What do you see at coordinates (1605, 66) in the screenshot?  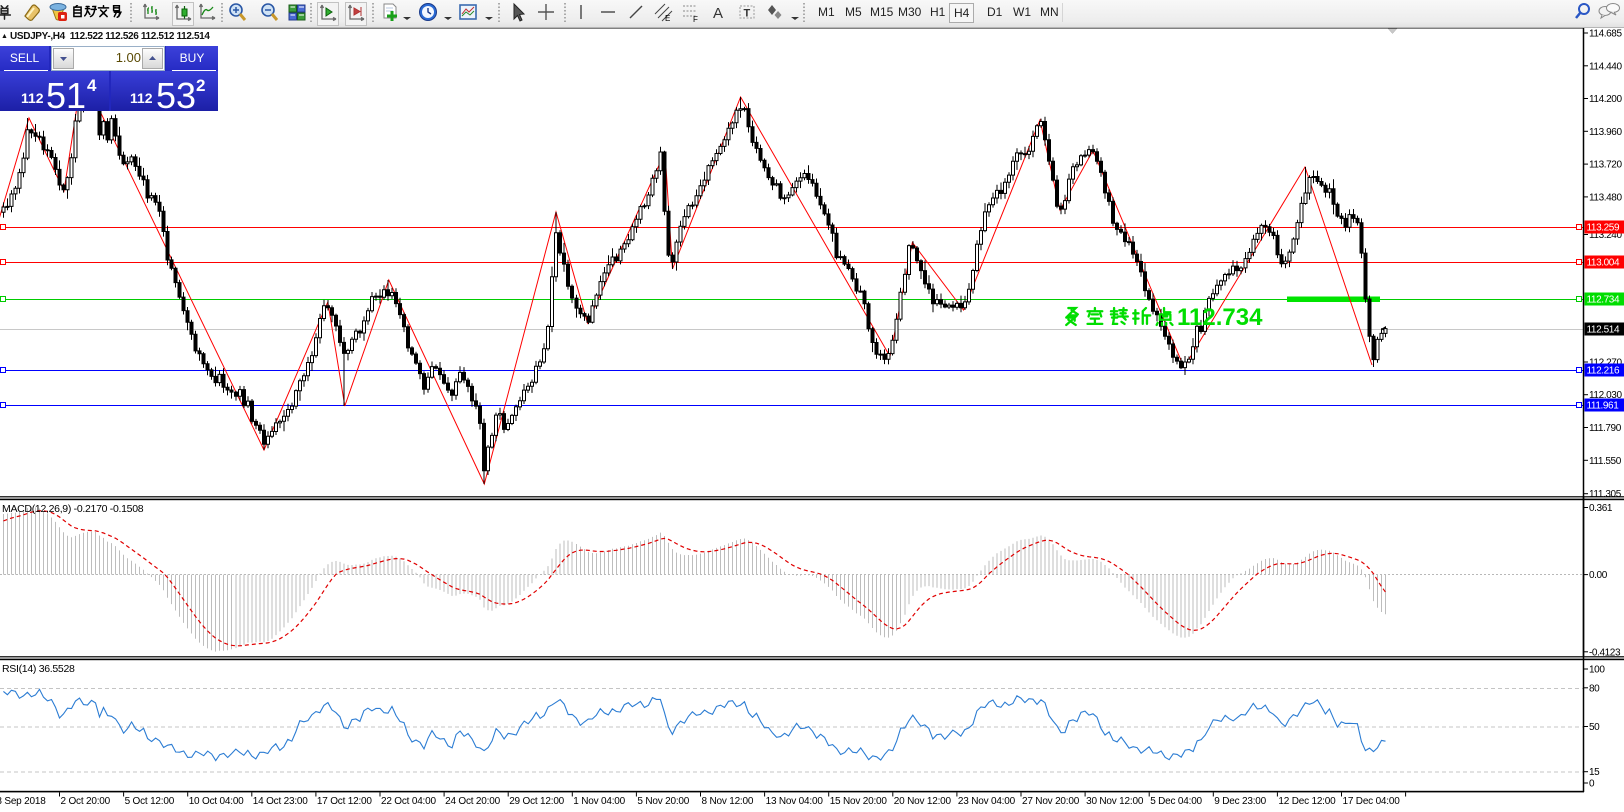 I see `svg-text: 114.440` at bounding box center [1605, 66].